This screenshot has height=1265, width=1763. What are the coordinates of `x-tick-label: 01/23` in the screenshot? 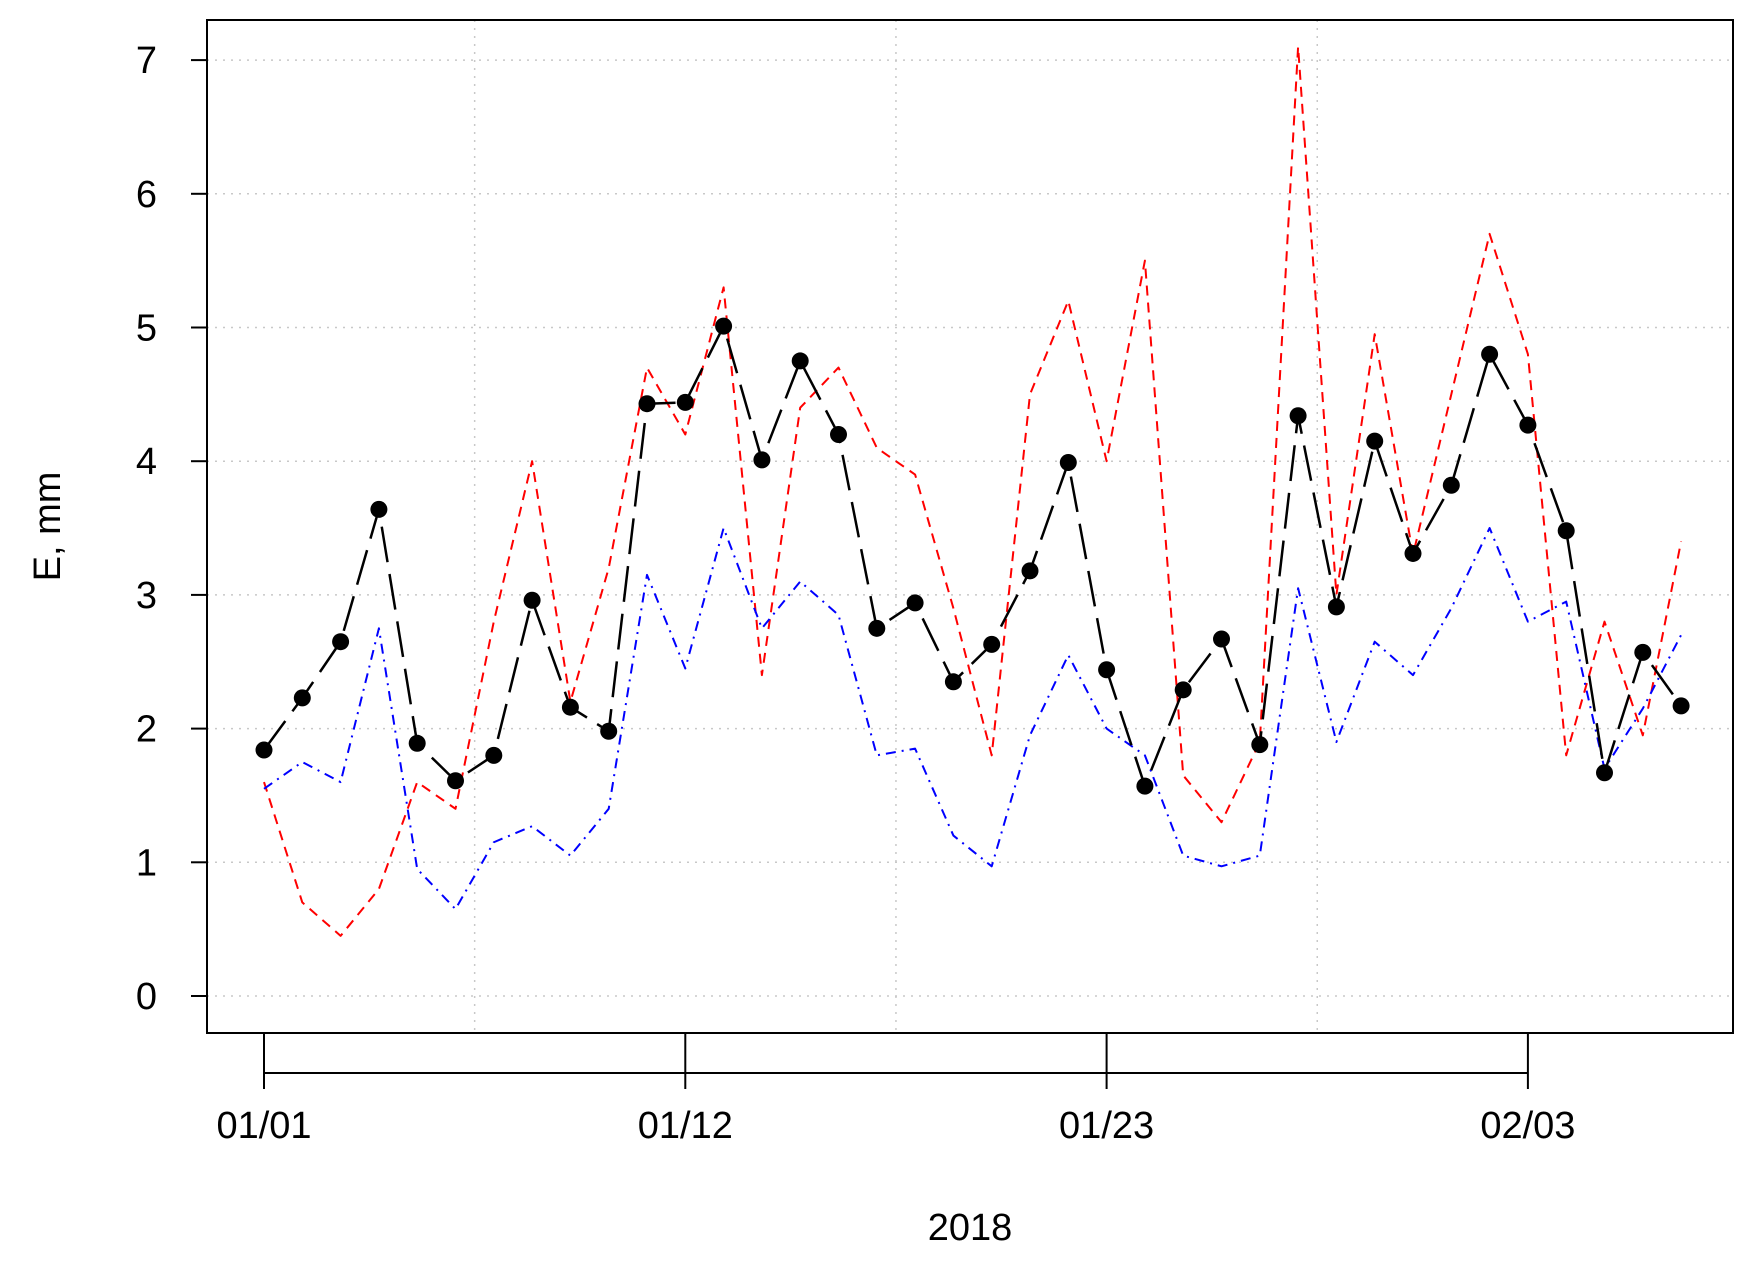 It's located at (1106, 1126).